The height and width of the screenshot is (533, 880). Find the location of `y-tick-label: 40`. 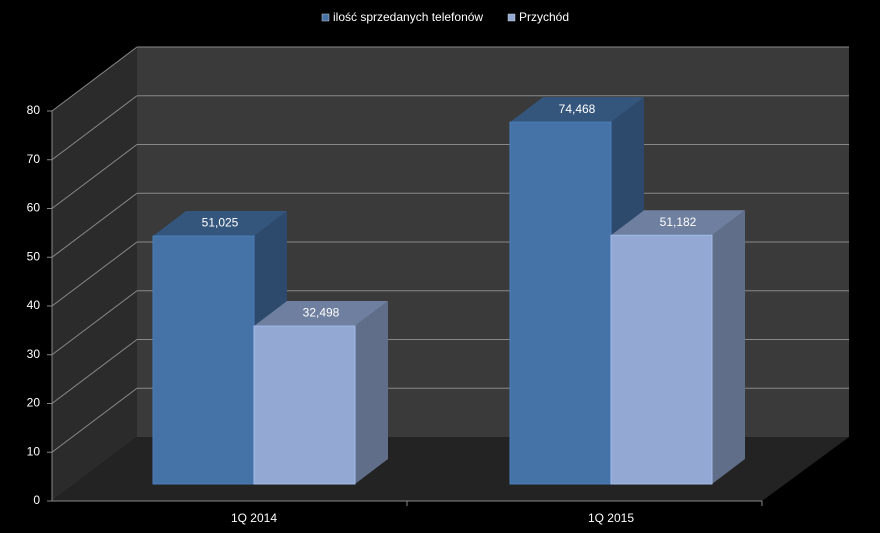

y-tick-label: 40 is located at coordinates (34, 305).